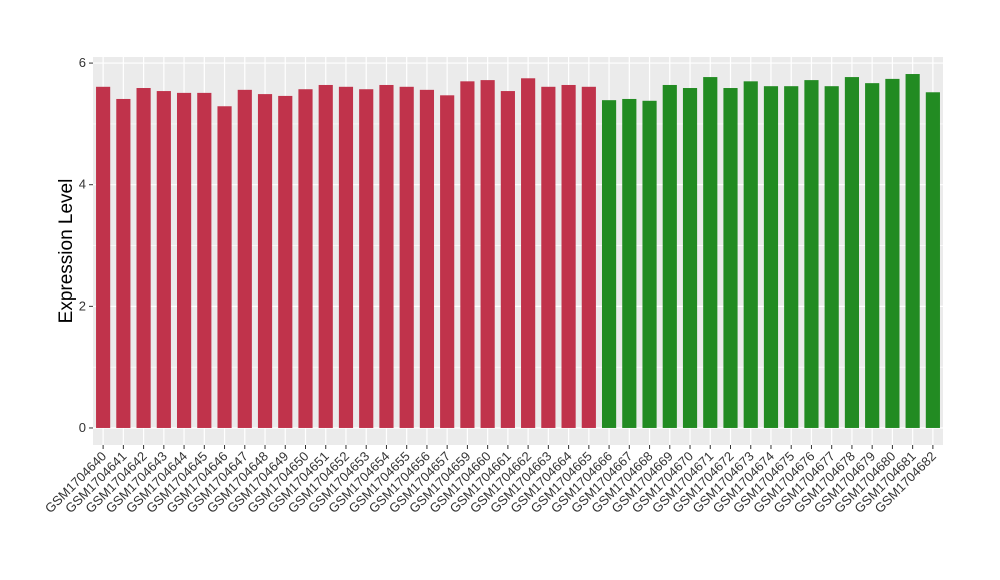  Describe the element at coordinates (66, 251) in the screenshot. I see `y-axis-title: Expression Level` at that location.